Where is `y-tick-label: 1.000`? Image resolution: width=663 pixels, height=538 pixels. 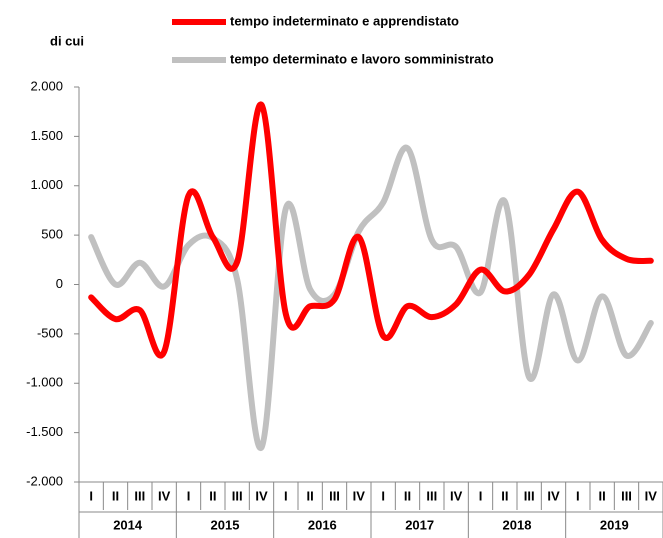 y-tick-label: 1.000 is located at coordinates (46, 184).